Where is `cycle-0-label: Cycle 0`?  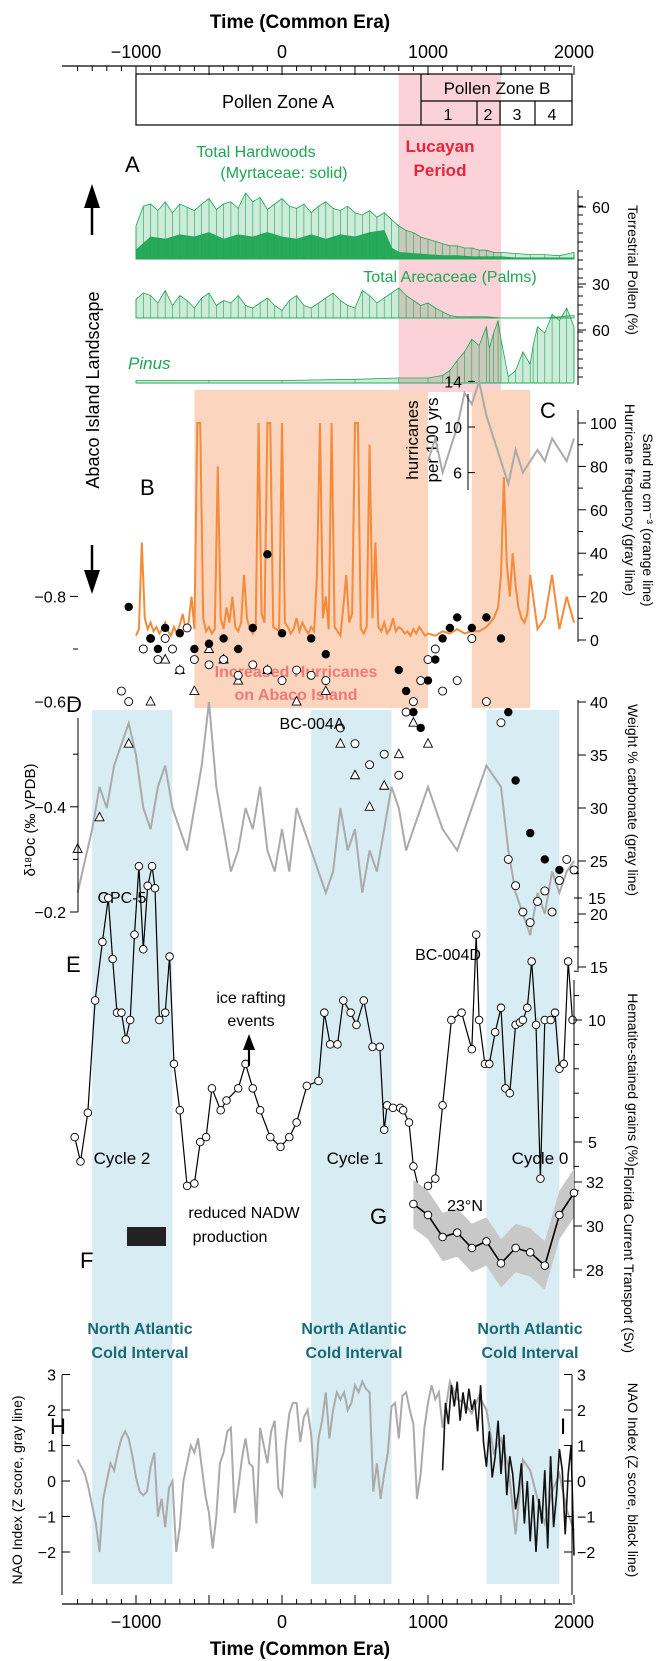
cycle-0-label: Cycle 0 is located at coordinates (540, 1158).